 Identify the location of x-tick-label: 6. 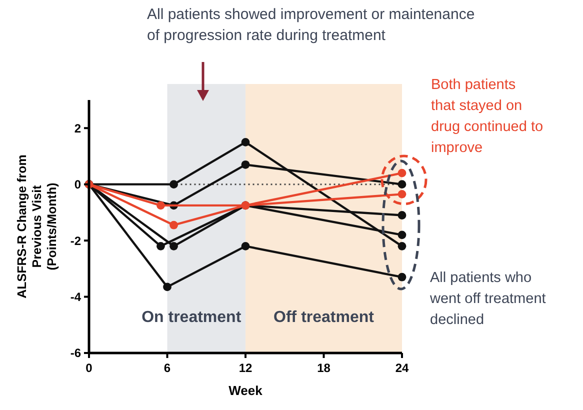
(167, 368).